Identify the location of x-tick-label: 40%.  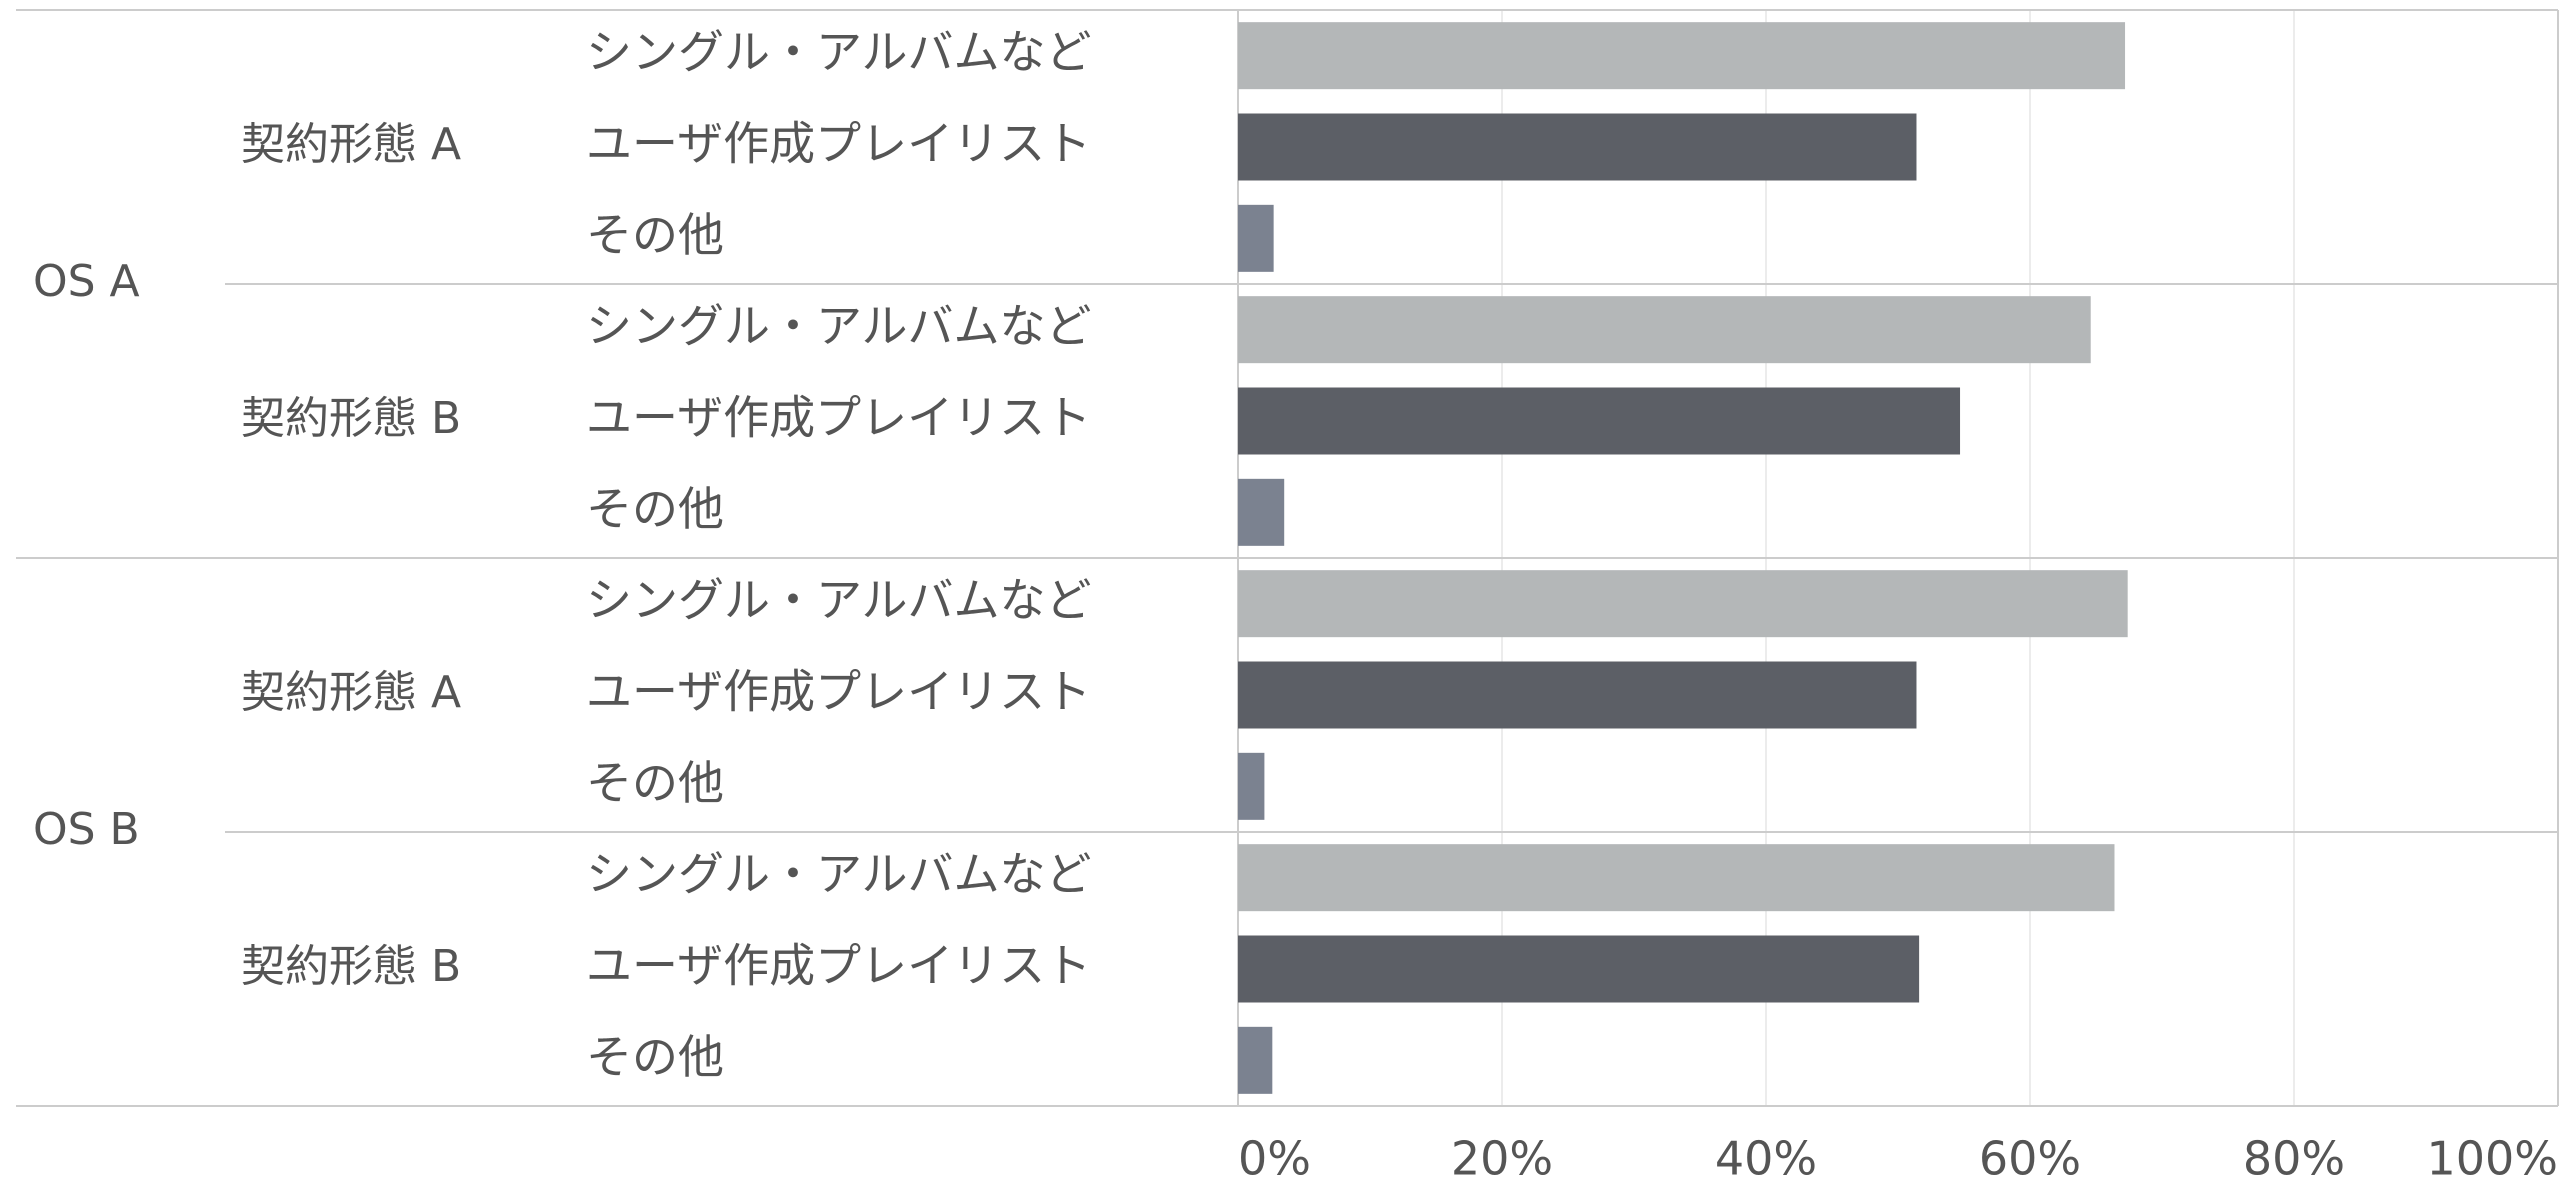
(1766, 1159).